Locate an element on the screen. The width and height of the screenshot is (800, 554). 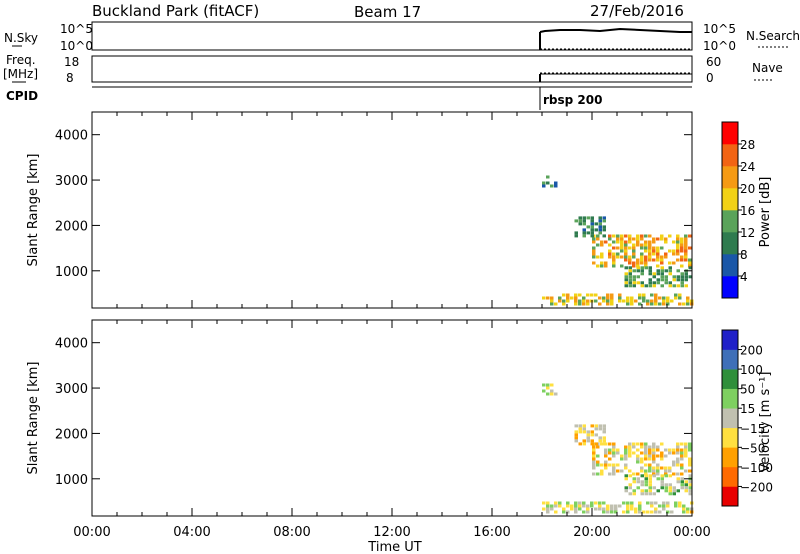
colorbar-tick-label: 8 is located at coordinates (744, 255).